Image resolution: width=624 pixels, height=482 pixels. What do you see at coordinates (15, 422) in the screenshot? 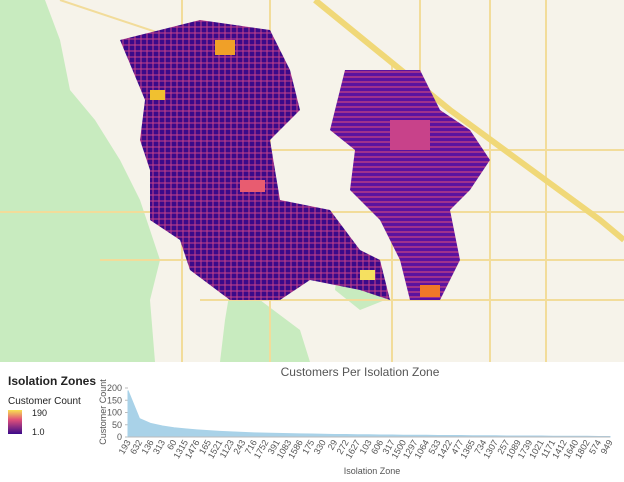
I see `legend-ramp` at bounding box center [15, 422].